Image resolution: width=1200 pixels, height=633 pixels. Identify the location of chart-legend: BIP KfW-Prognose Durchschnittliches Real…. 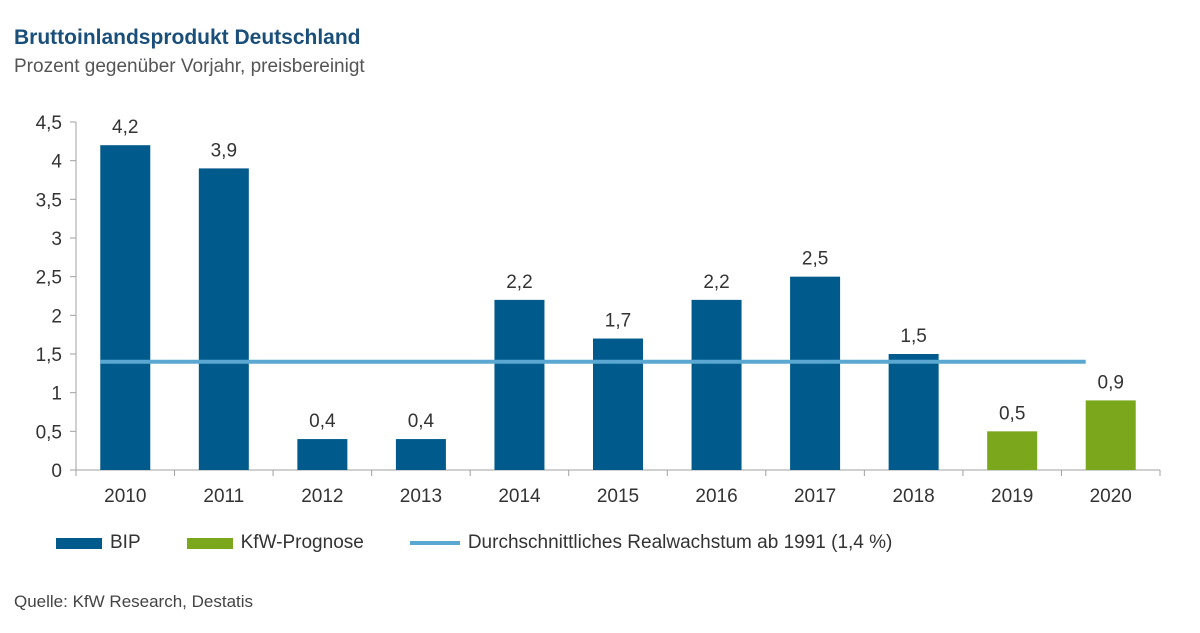
(497, 543).